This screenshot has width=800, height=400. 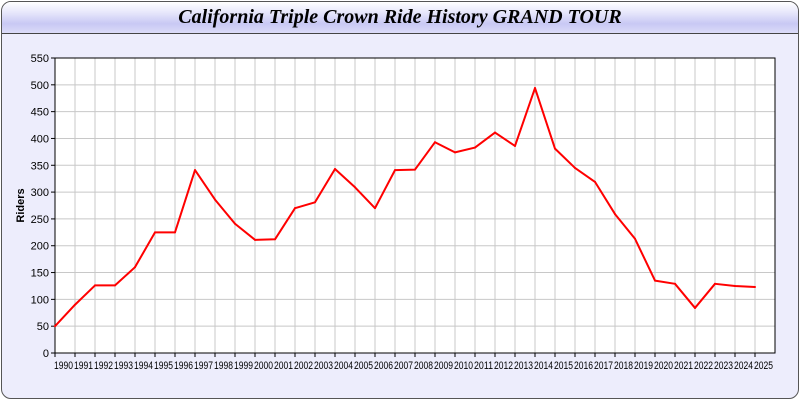 What do you see at coordinates (303, 366) in the screenshot?
I see `x-tick-label: 2002` at bounding box center [303, 366].